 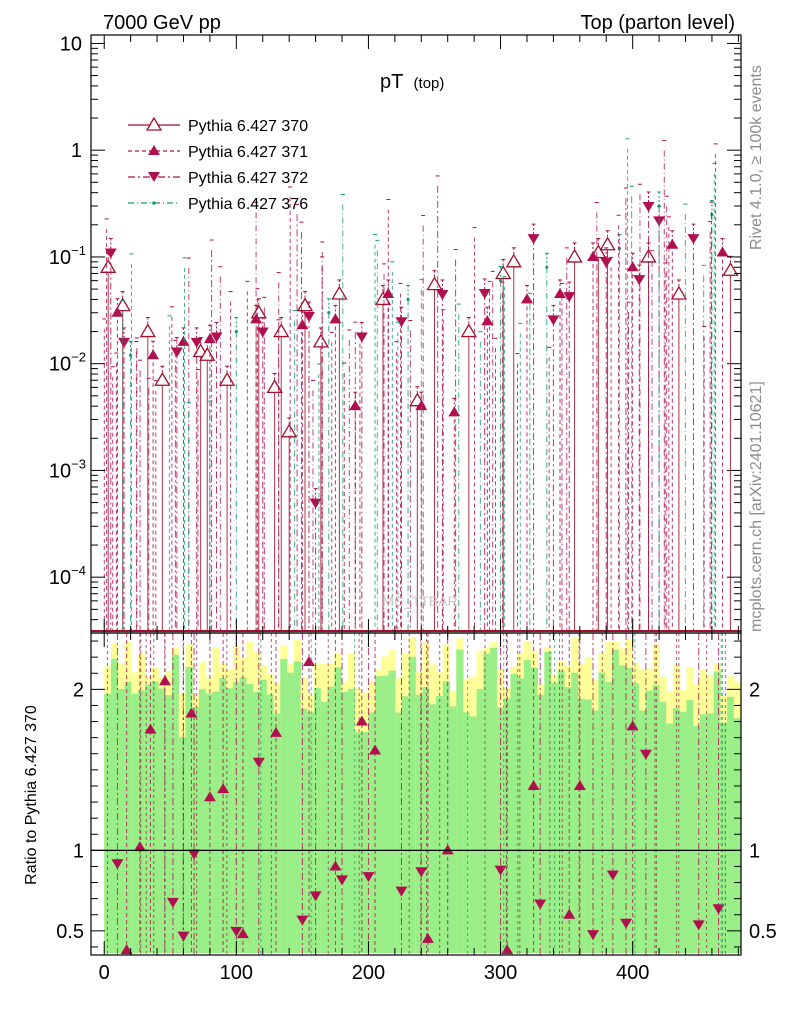 What do you see at coordinates (67, 256) in the screenshot?
I see `main-y-tick-label: 10⁻¹` at bounding box center [67, 256].